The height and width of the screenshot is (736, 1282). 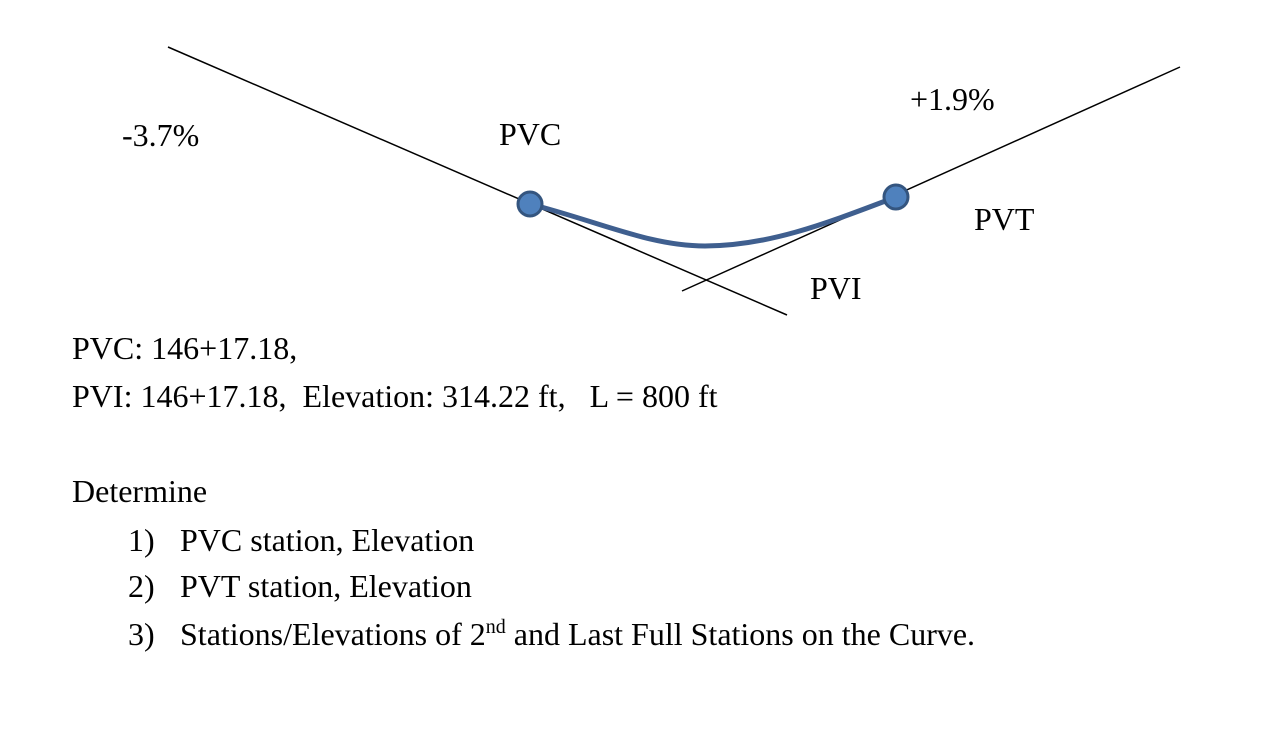 I want to click on grade-out-label: +1.9%, so click(x=952, y=99).